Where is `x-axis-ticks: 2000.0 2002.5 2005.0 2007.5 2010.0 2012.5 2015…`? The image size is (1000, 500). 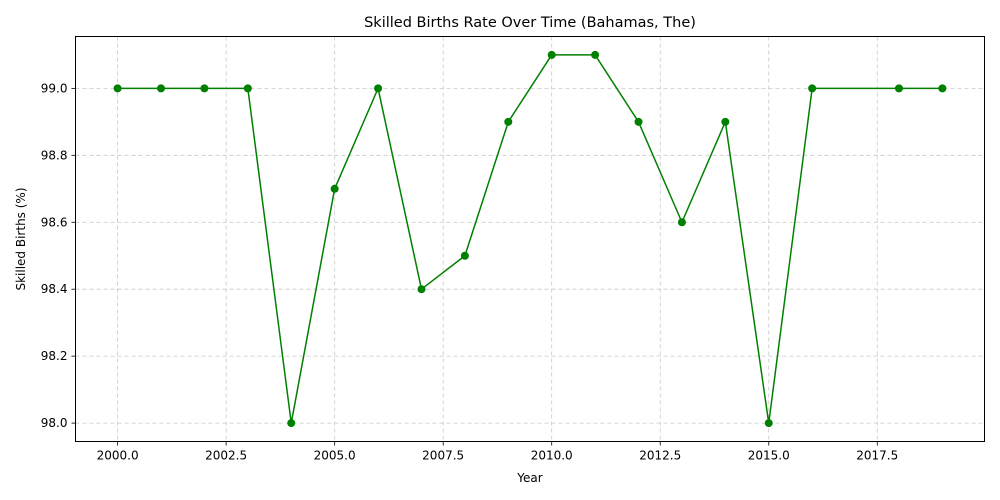 x-axis-ticks: 2000.0 2002.5 2005.0 2007.5 2010.0 2012.5 2015… is located at coordinates (497, 452).